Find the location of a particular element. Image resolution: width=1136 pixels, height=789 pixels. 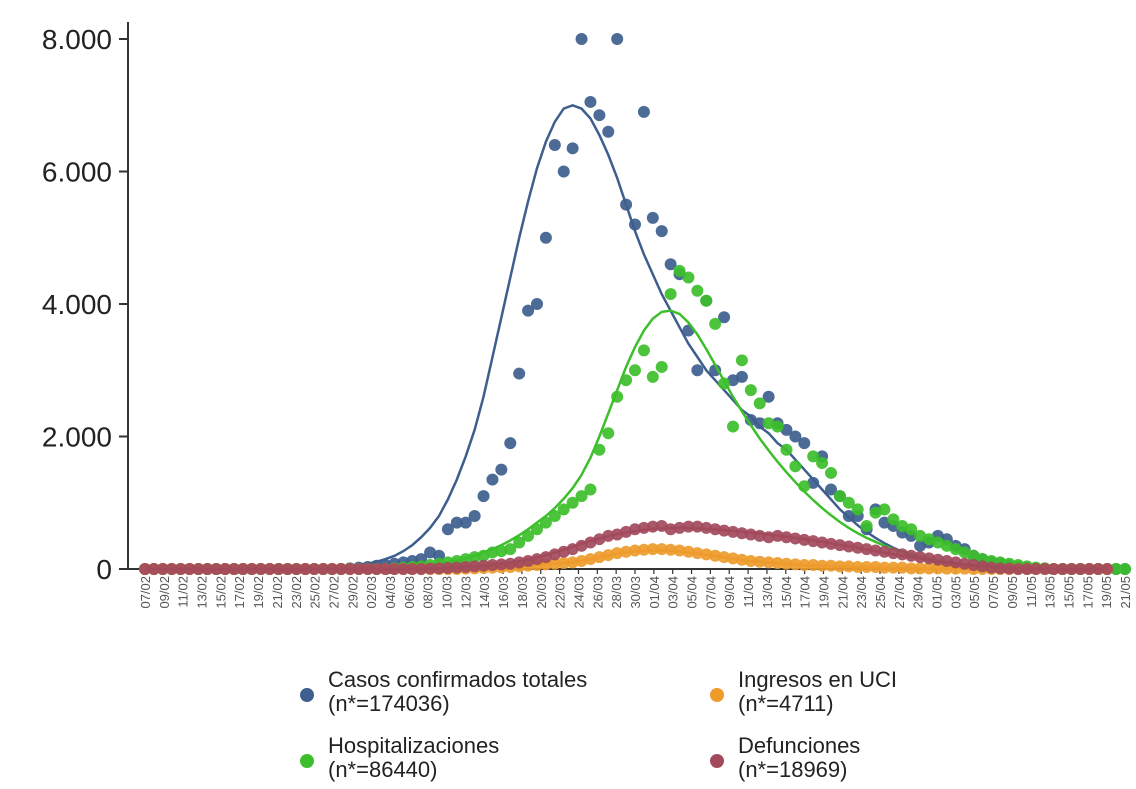

defunciones-trend-line is located at coordinates (626, 548).